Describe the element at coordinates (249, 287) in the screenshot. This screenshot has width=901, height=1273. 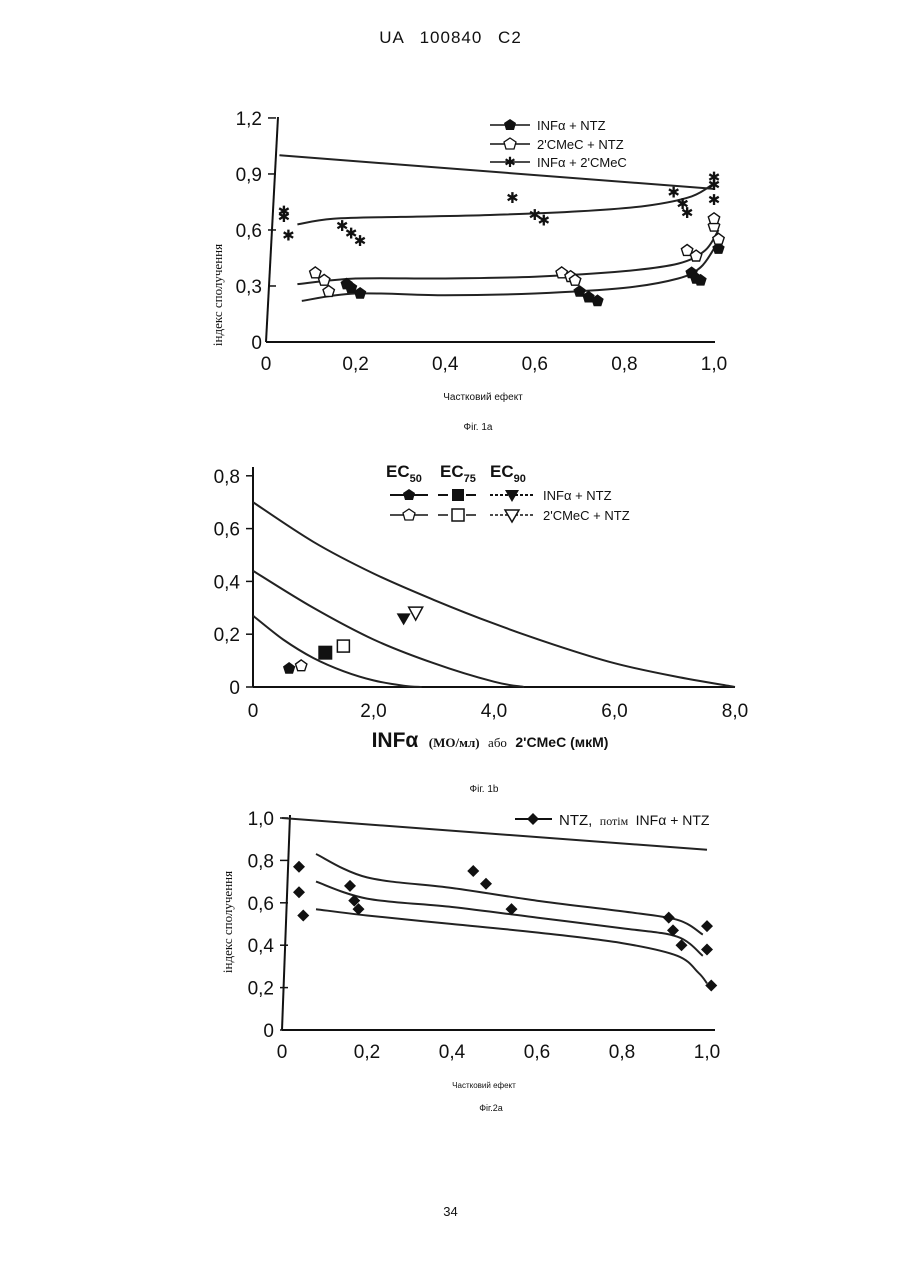
I see `y-tick-label: 0,3` at that location.